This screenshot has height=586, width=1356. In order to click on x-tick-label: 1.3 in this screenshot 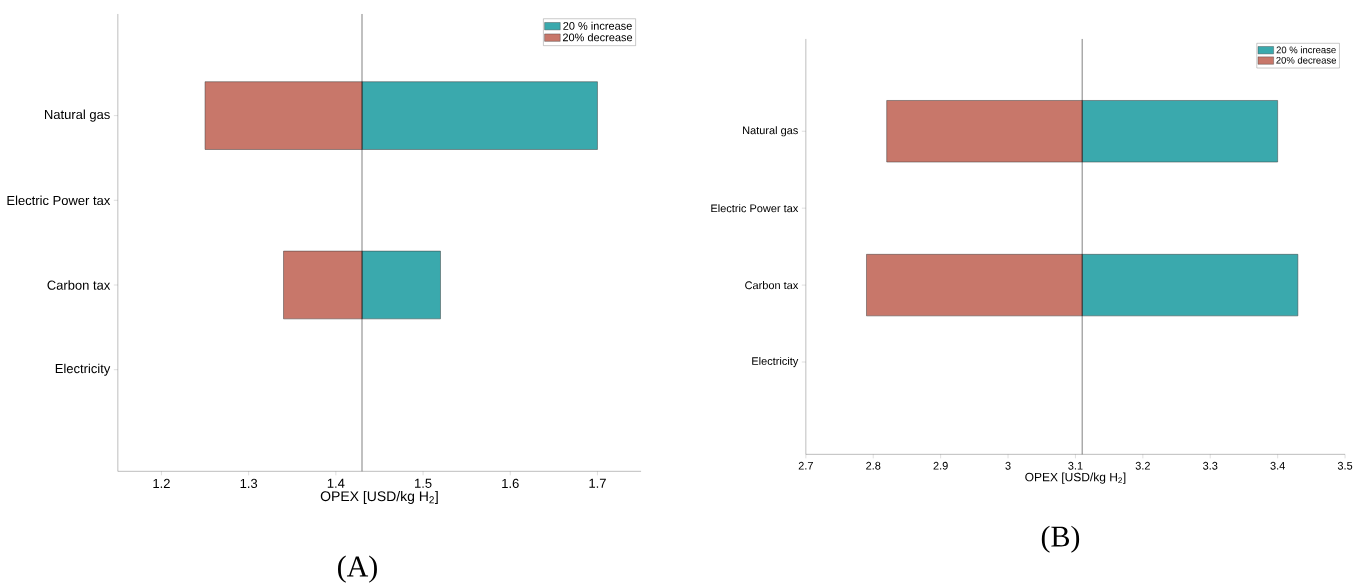, I will do `click(249, 483)`.